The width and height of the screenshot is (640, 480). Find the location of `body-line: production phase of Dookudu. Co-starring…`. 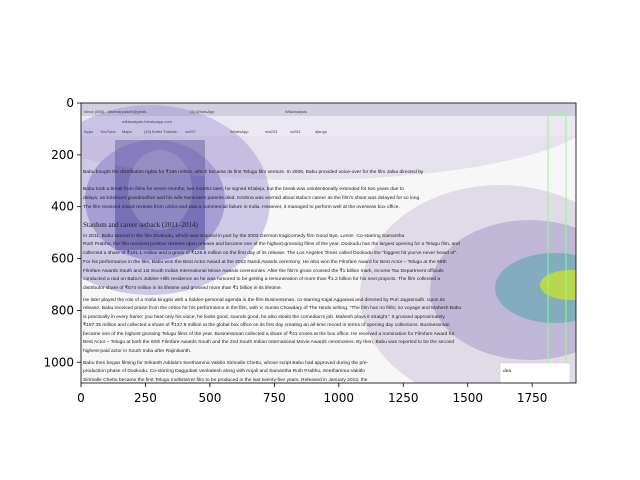

body-line: production phase of Dookudu. Co-starring… is located at coordinates (224, 371).